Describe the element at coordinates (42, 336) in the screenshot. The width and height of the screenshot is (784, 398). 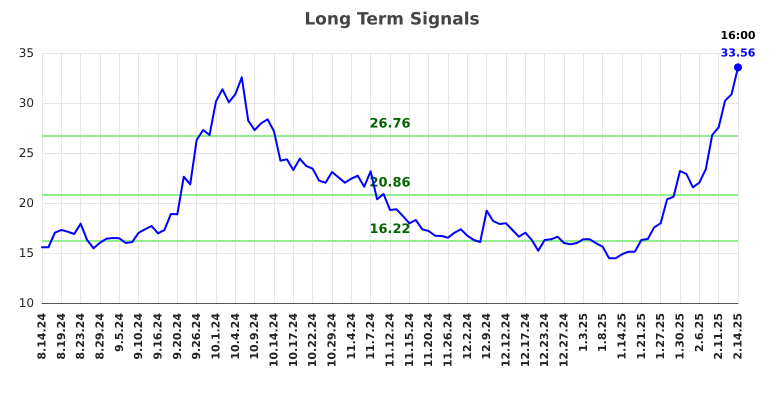
I see `x-tick-label: 8.14.24` at that location.